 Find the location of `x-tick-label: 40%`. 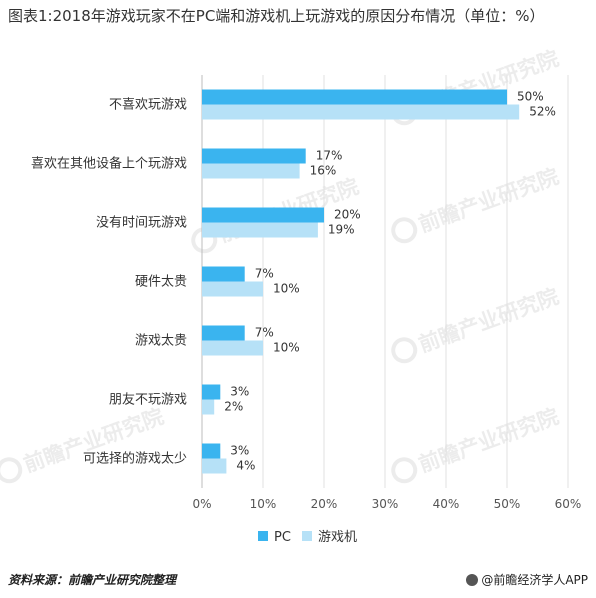

x-tick-label: 40% is located at coordinates (446, 504).